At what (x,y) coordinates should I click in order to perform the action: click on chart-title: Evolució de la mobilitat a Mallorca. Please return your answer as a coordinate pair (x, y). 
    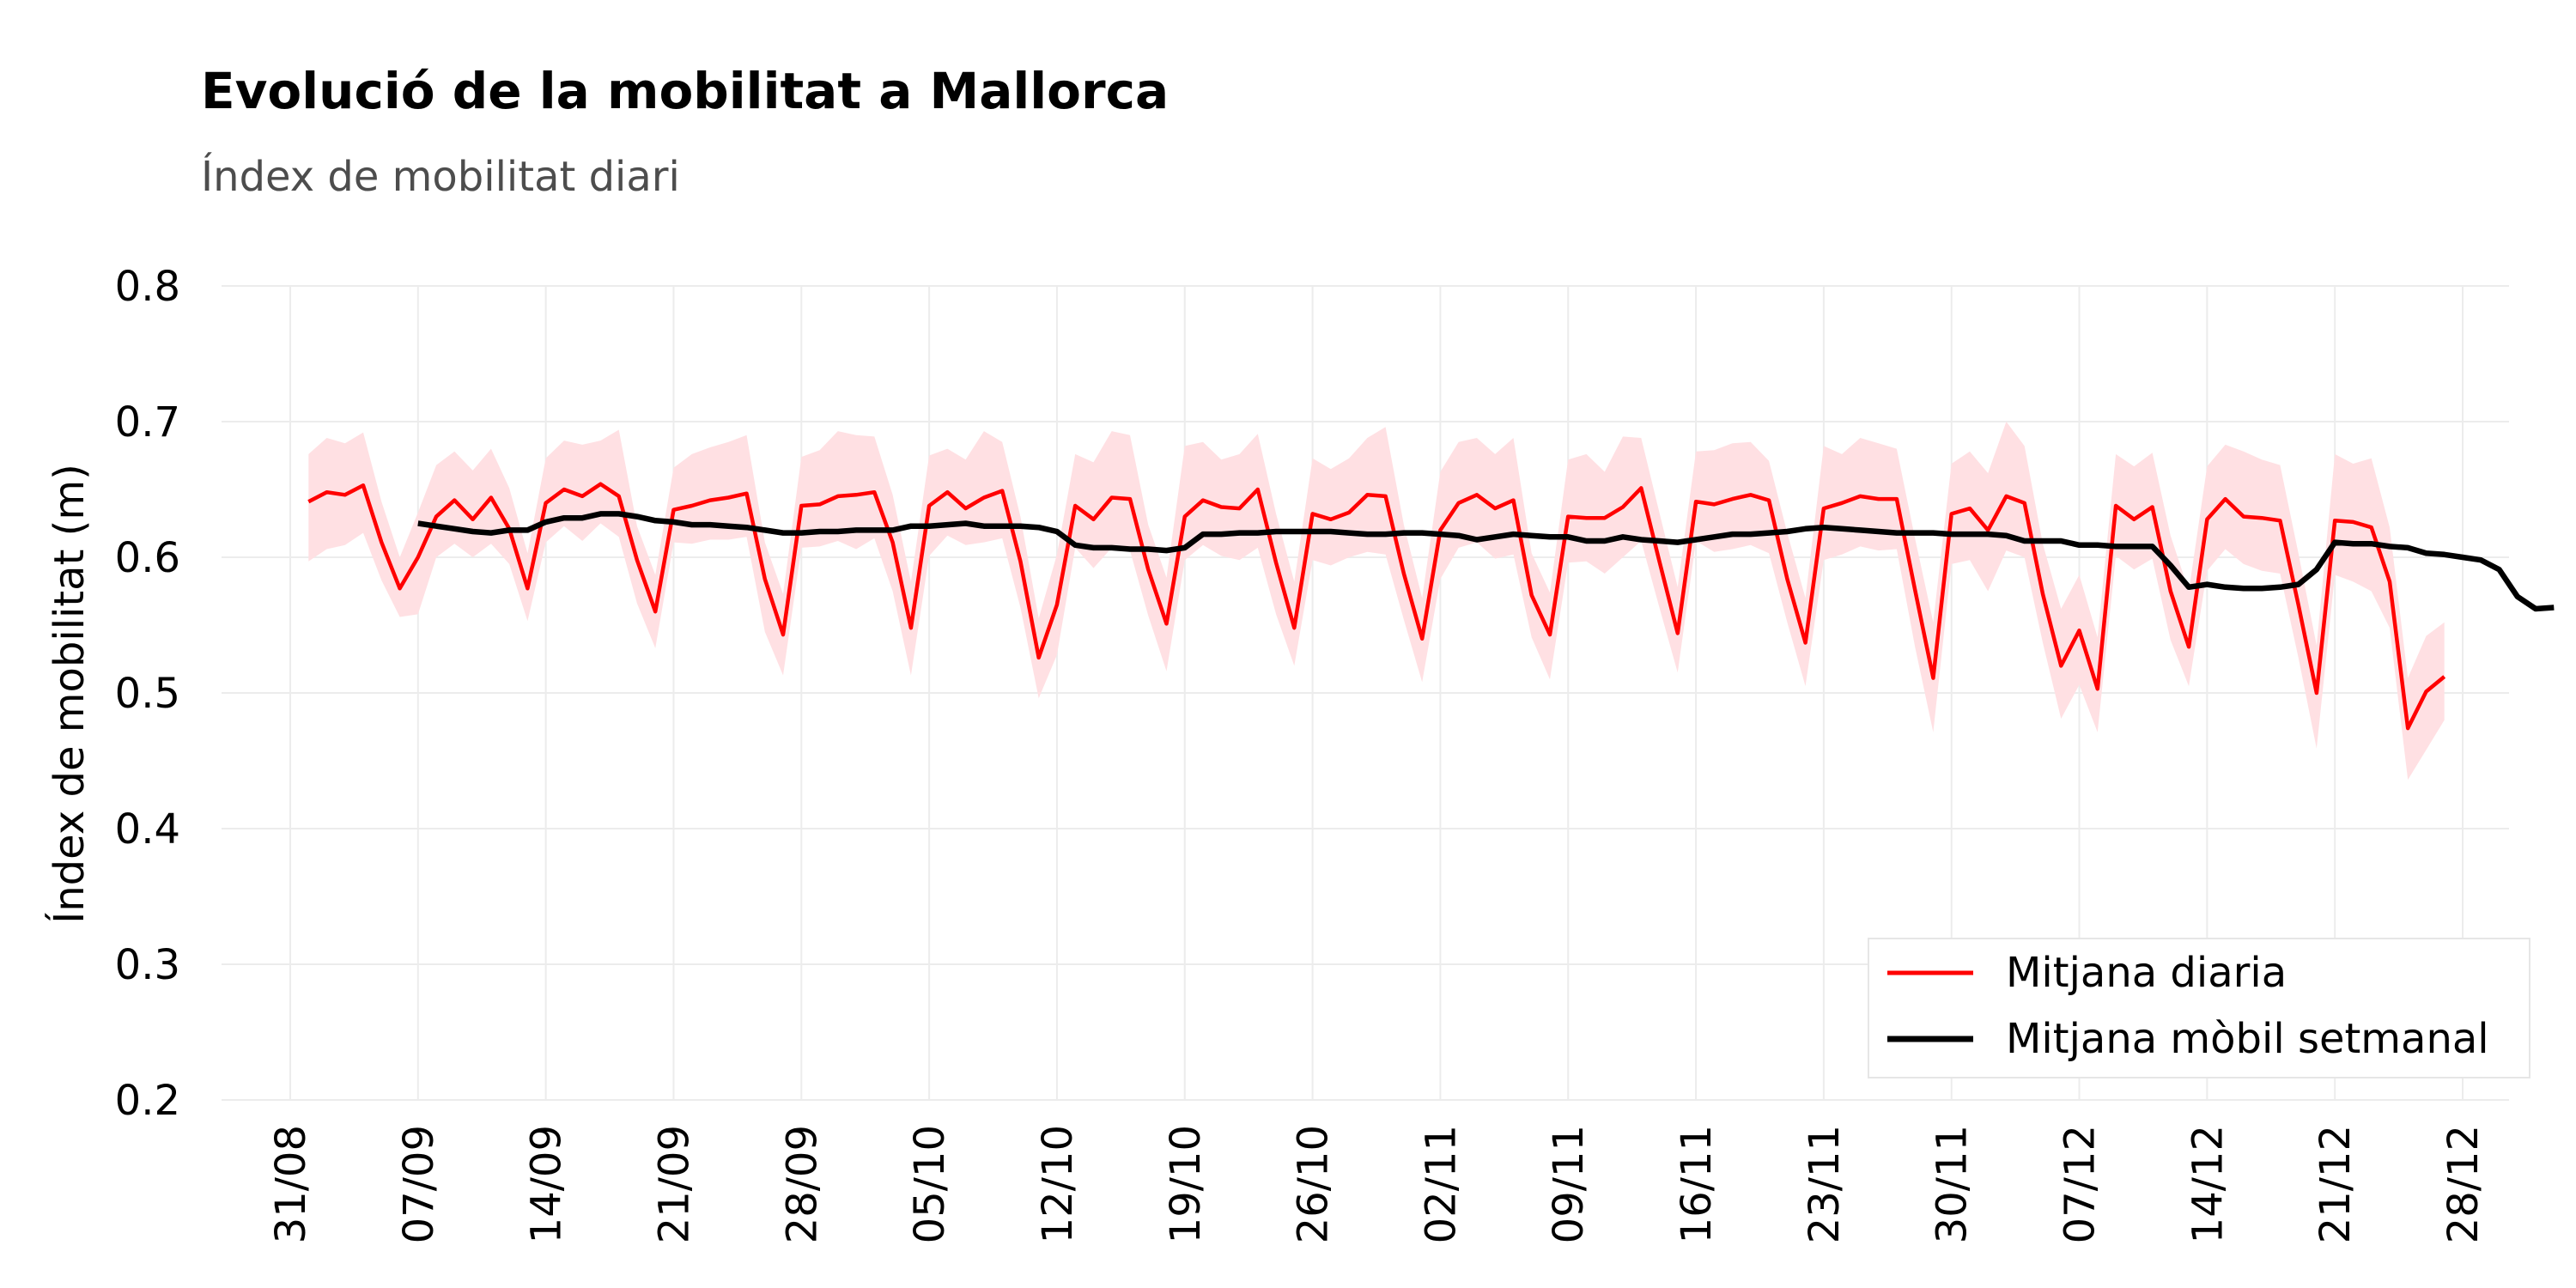
    Looking at the image, I should click on (685, 91).